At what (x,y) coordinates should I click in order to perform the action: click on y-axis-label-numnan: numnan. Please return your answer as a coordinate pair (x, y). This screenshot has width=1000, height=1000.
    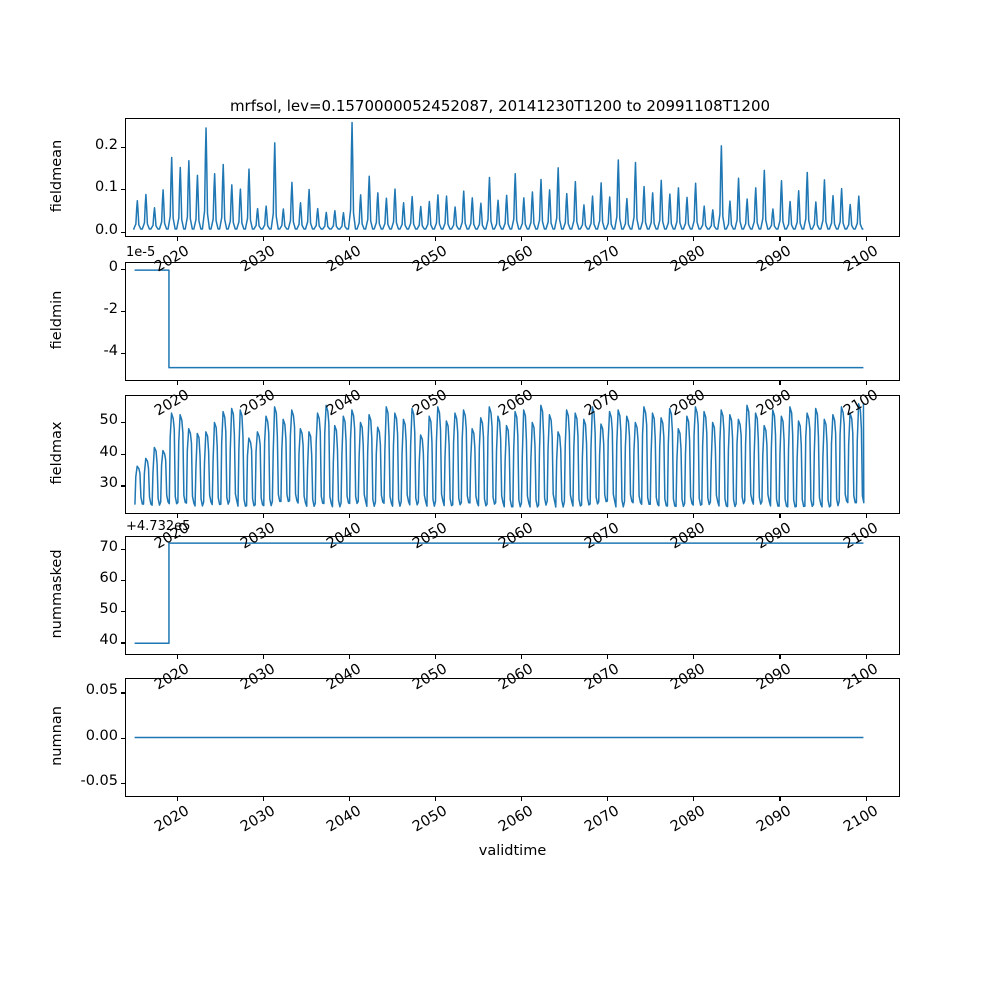
    Looking at the image, I should click on (57, 735).